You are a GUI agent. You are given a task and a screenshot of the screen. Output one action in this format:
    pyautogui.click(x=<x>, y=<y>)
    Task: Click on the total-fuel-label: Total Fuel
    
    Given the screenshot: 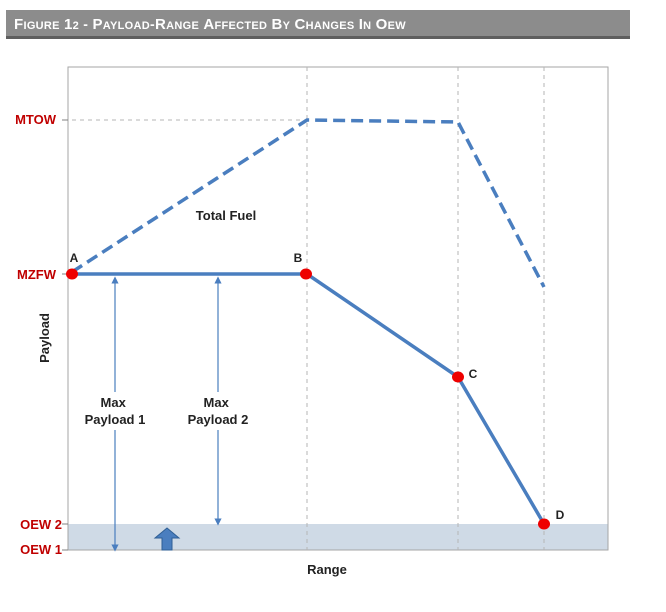 What is the action you would take?
    pyautogui.click(x=226, y=215)
    